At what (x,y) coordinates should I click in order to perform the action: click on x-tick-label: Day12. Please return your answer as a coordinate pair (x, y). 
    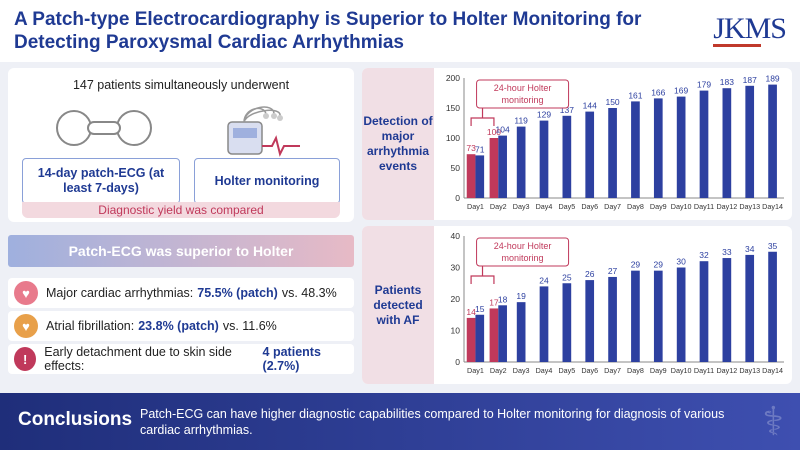
    Looking at the image, I should click on (726, 206).